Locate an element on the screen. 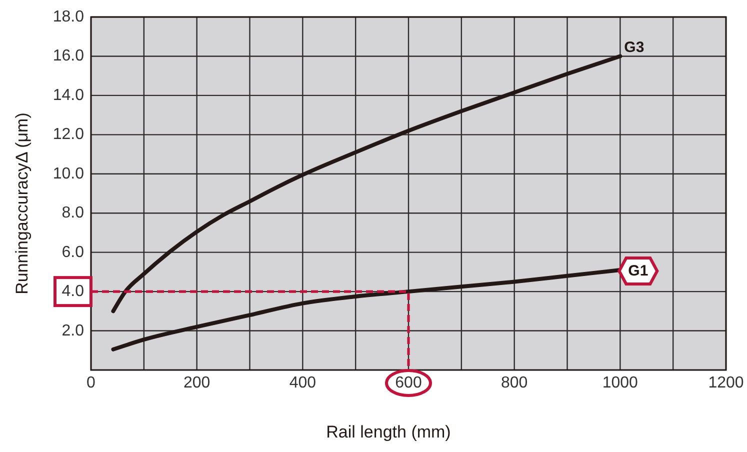 This screenshot has height=452, width=747. x-tick-label: 800 is located at coordinates (514, 383).